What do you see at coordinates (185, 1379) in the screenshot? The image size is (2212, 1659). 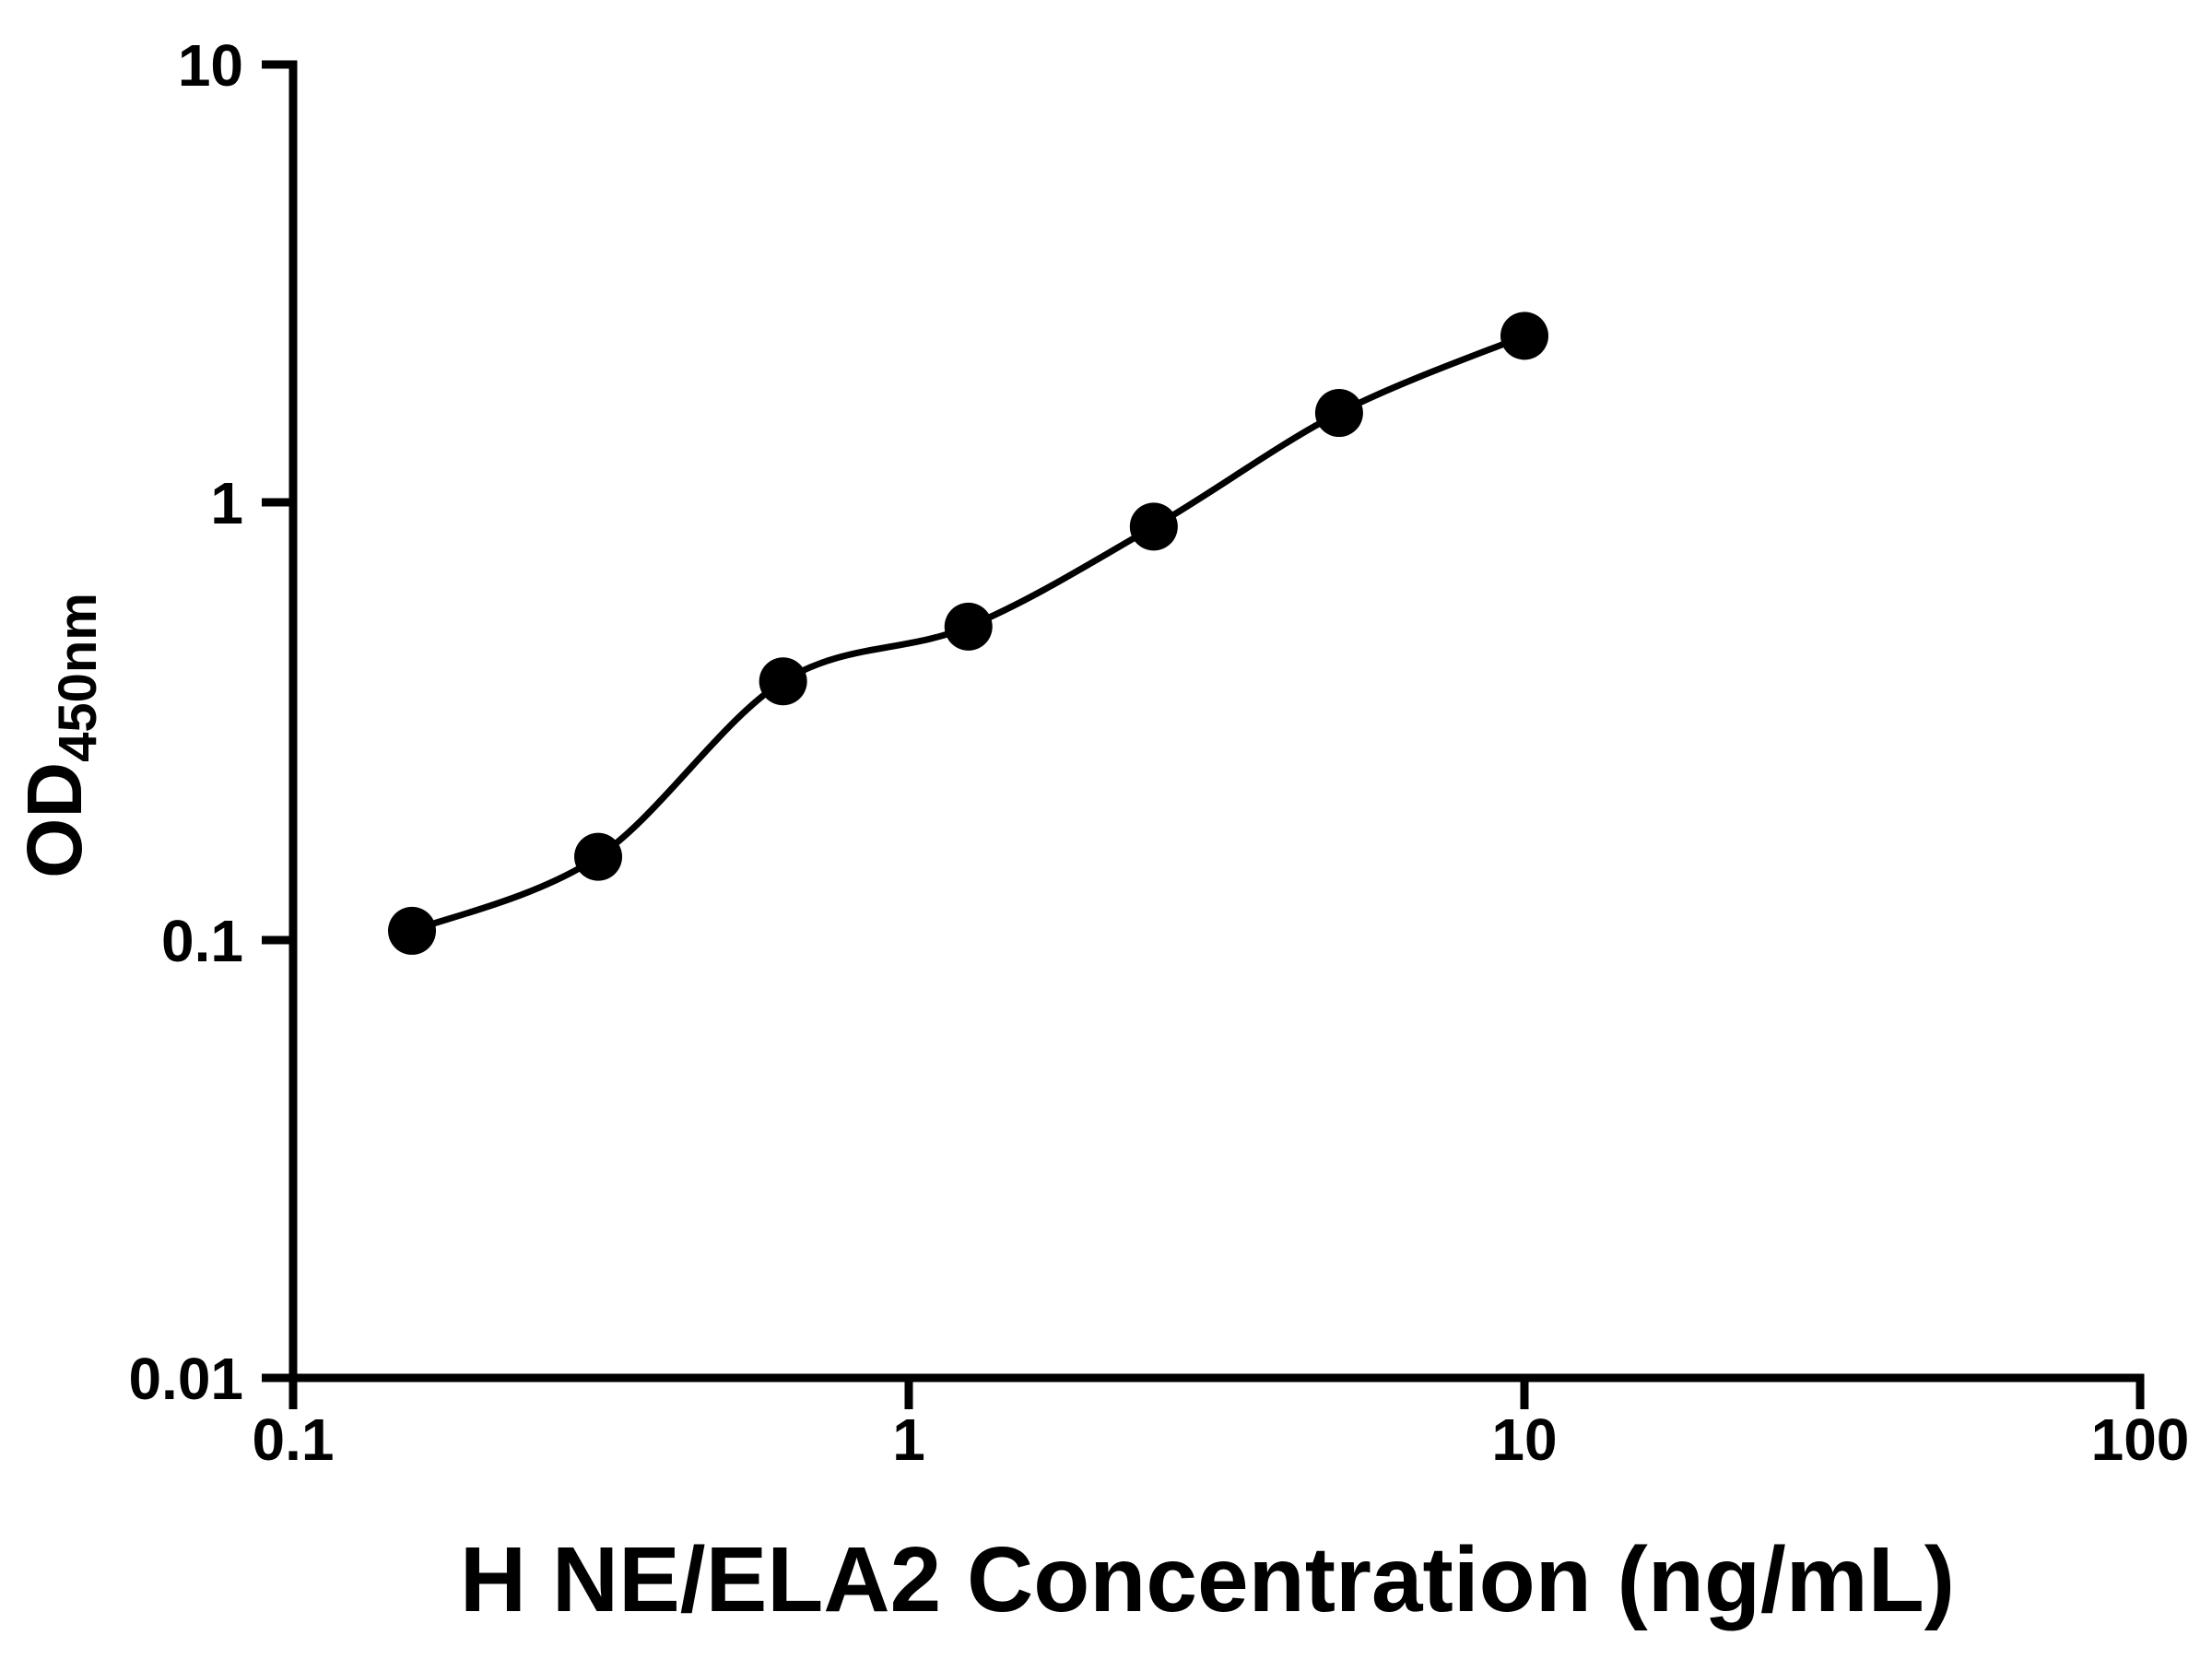 I see `y-tick-label: 0.01` at bounding box center [185, 1379].